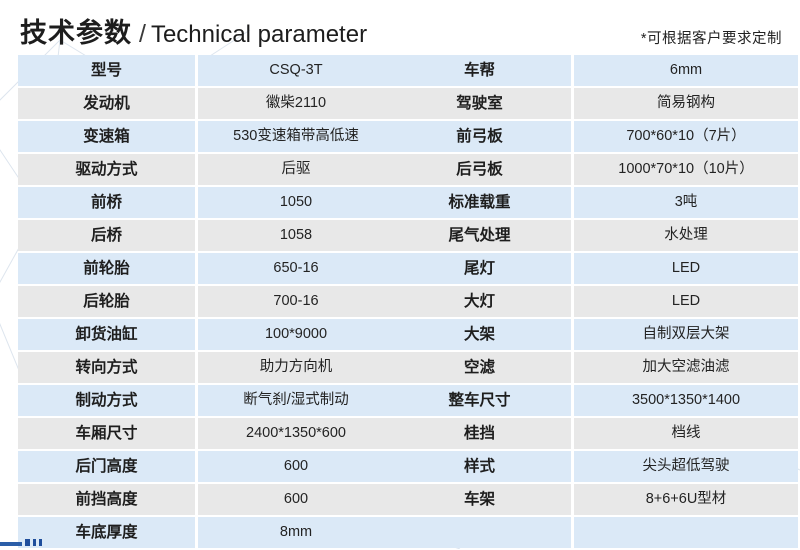 The height and width of the screenshot is (550, 800). Describe the element at coordinates (108, 302) in the screenshot. I see `spec-label: 后轮胎` at that location.